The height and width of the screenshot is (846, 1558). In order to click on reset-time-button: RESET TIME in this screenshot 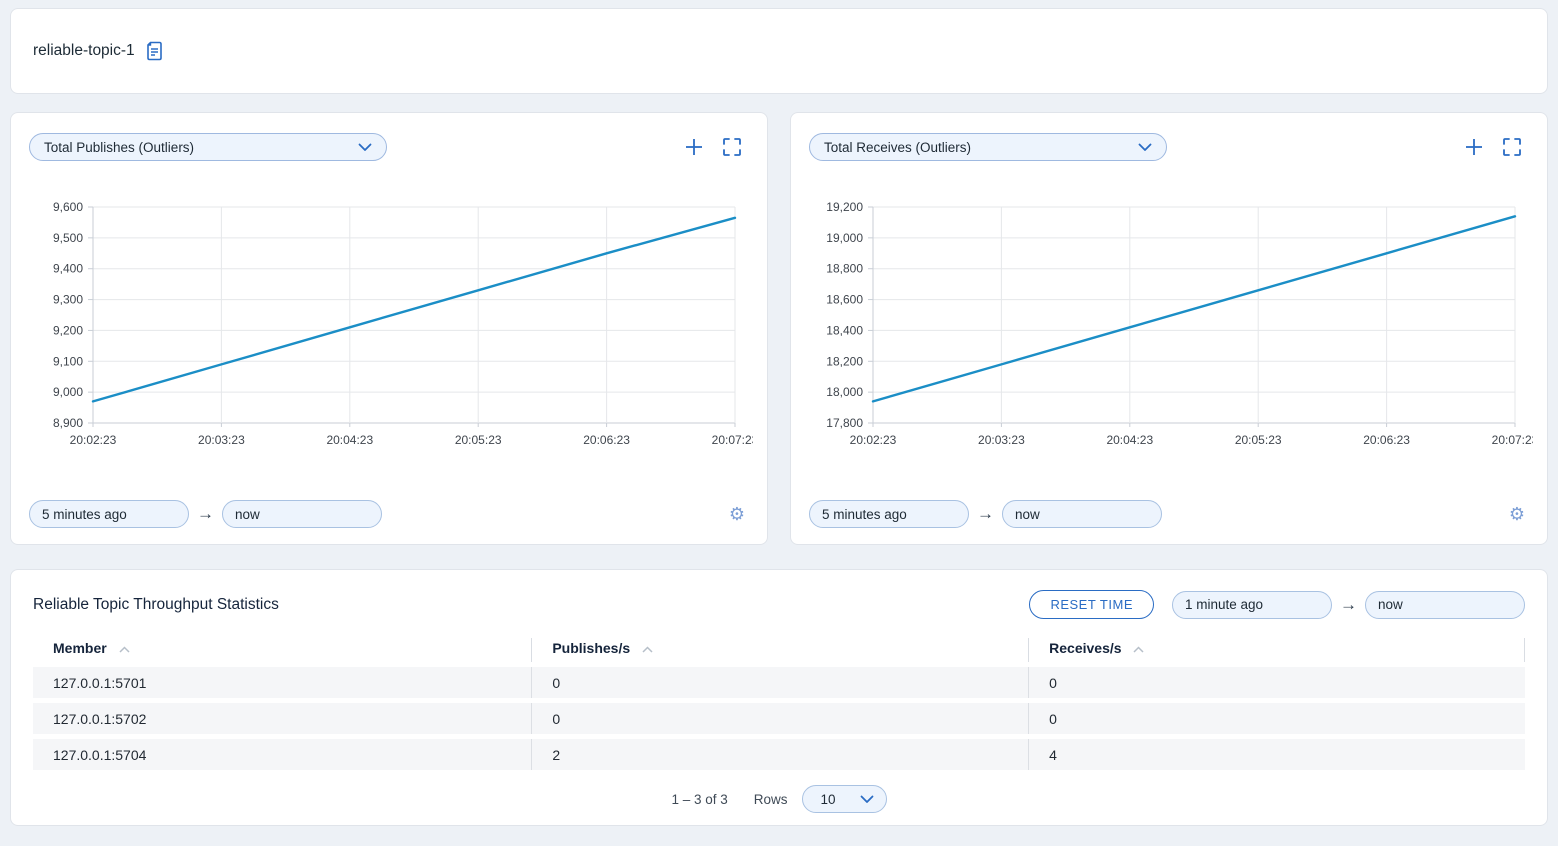, I will do `click(1091, 604)`.